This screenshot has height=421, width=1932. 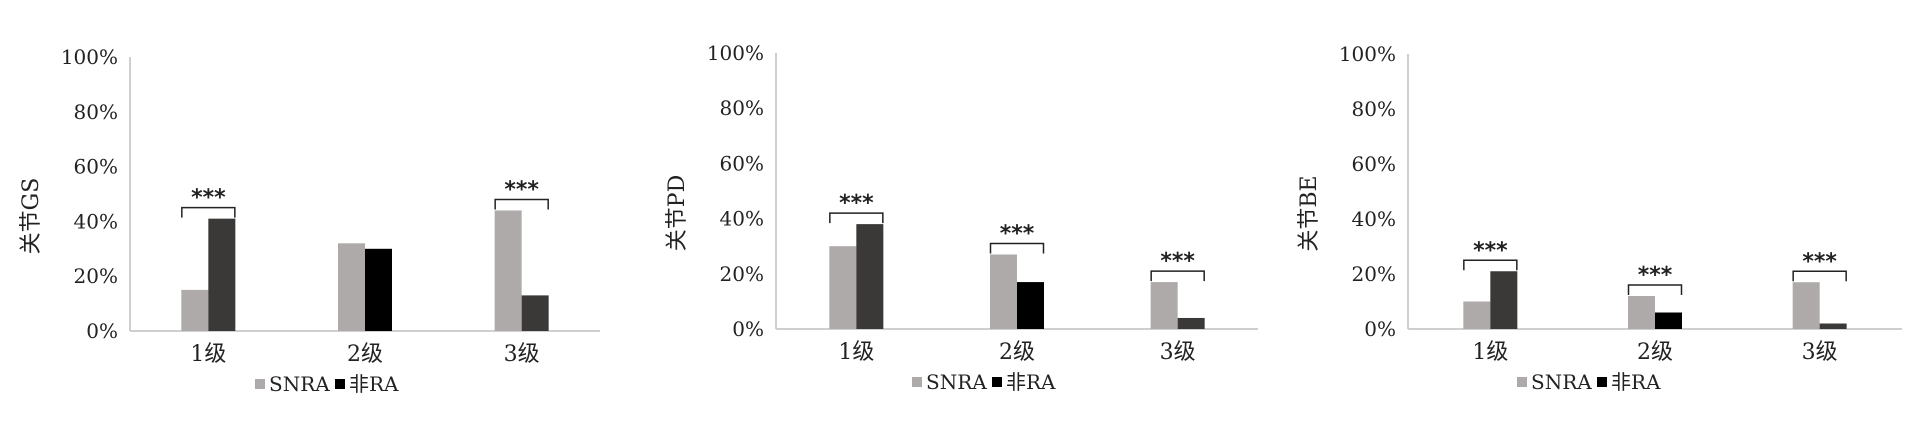 I want to click on y-axis-title: 关节BE, so click(x=1309, y=213).